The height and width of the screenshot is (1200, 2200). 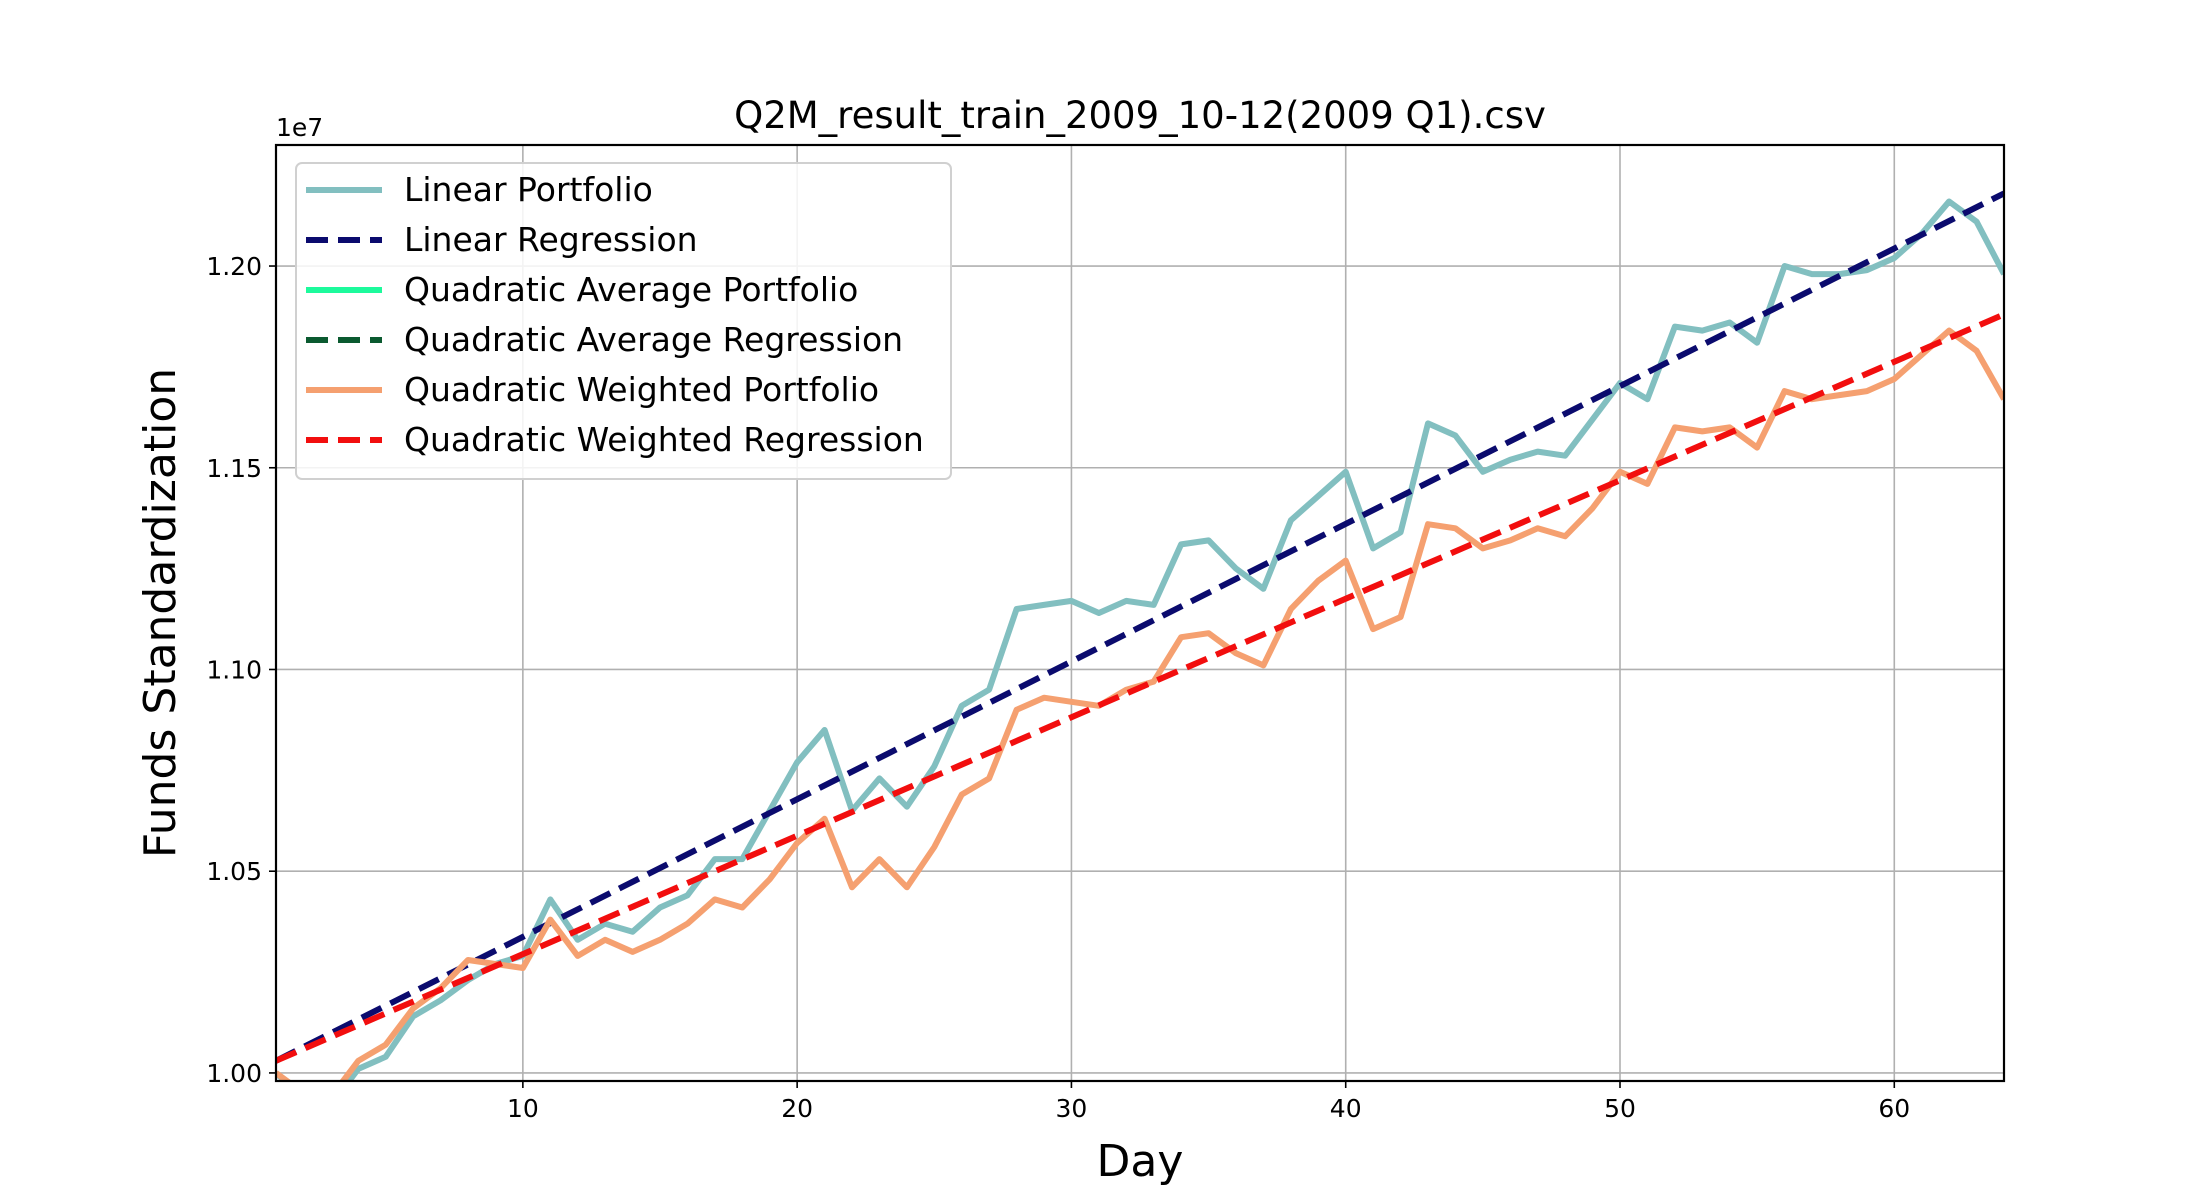 What do you see at coordinates (1140, 1161) in the screenshot?
I see `x-axis-label: Day` at bounding box center [1140, 1161].